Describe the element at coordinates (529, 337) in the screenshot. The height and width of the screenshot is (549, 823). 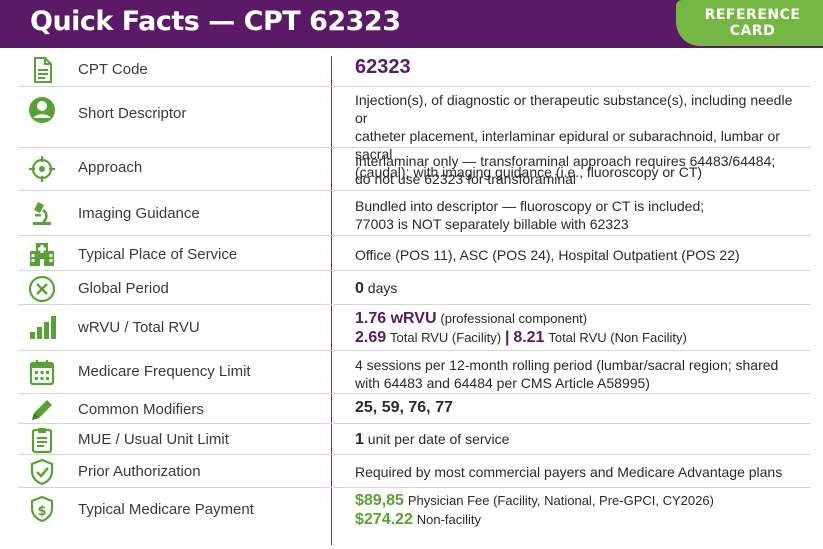
I see `total-rvu-nonfacility: 8.21` at that location.